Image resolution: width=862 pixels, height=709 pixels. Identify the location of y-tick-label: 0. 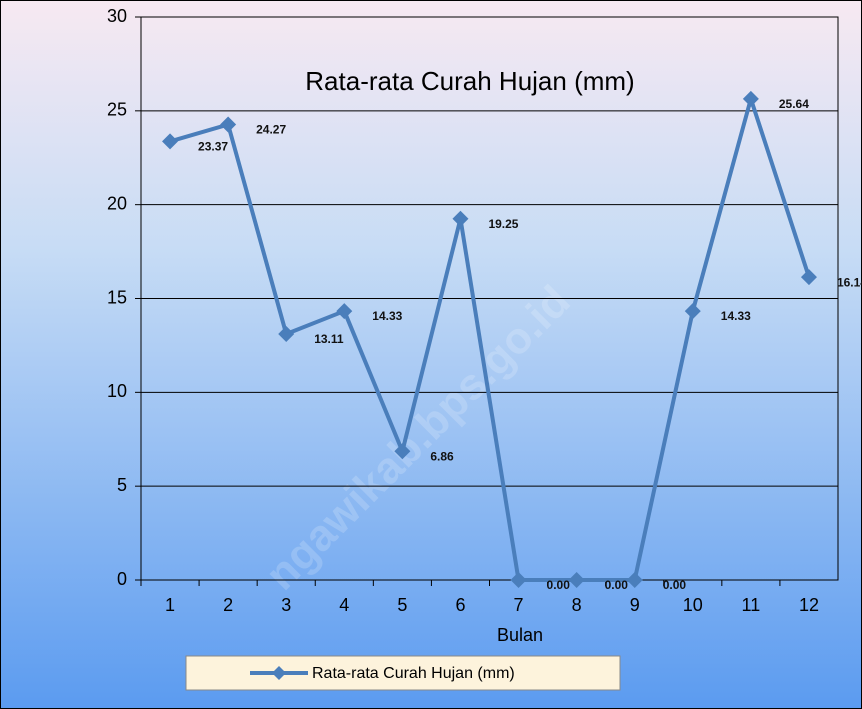
(122, 579).